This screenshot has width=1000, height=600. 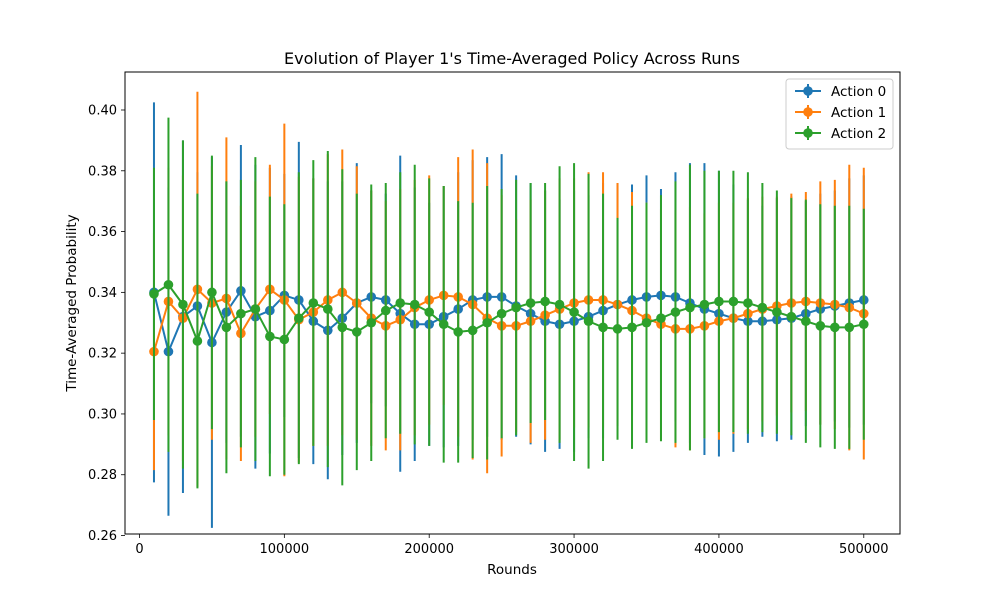 I want to click on y-tick-label: 0.28, so click(x=102, y=475).